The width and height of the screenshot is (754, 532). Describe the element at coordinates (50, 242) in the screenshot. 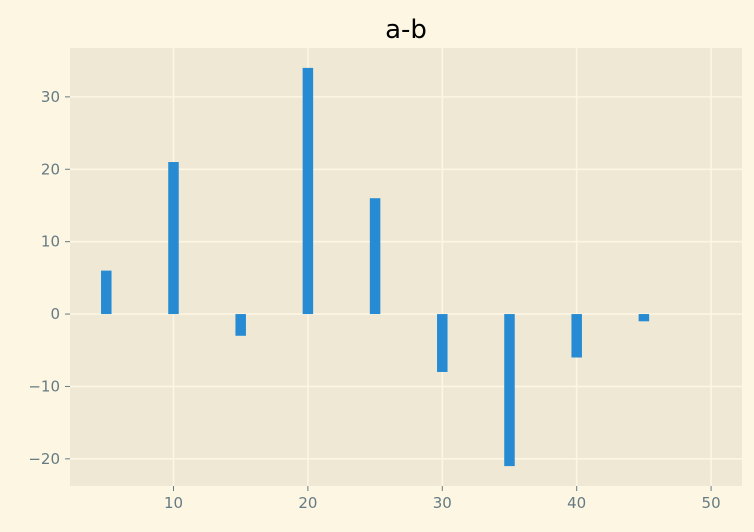

I see `y-tick-label: 10` at that location.